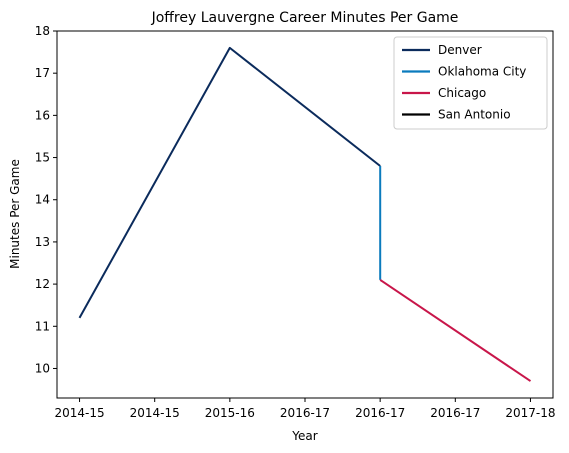  I want to click on y-tick-label: 18, so click(42, 31).